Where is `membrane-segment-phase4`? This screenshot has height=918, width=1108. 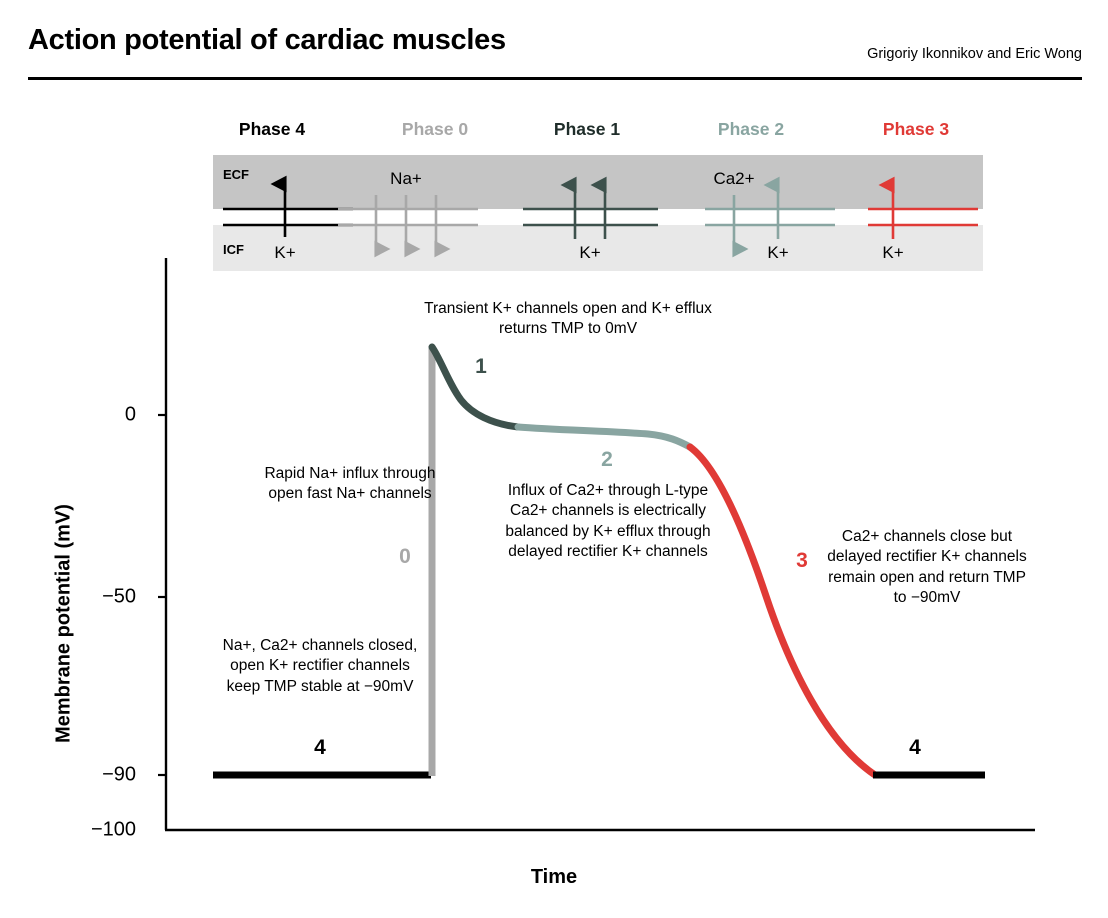 membrane-segment-phase4 is located at coordinates (288, 206).